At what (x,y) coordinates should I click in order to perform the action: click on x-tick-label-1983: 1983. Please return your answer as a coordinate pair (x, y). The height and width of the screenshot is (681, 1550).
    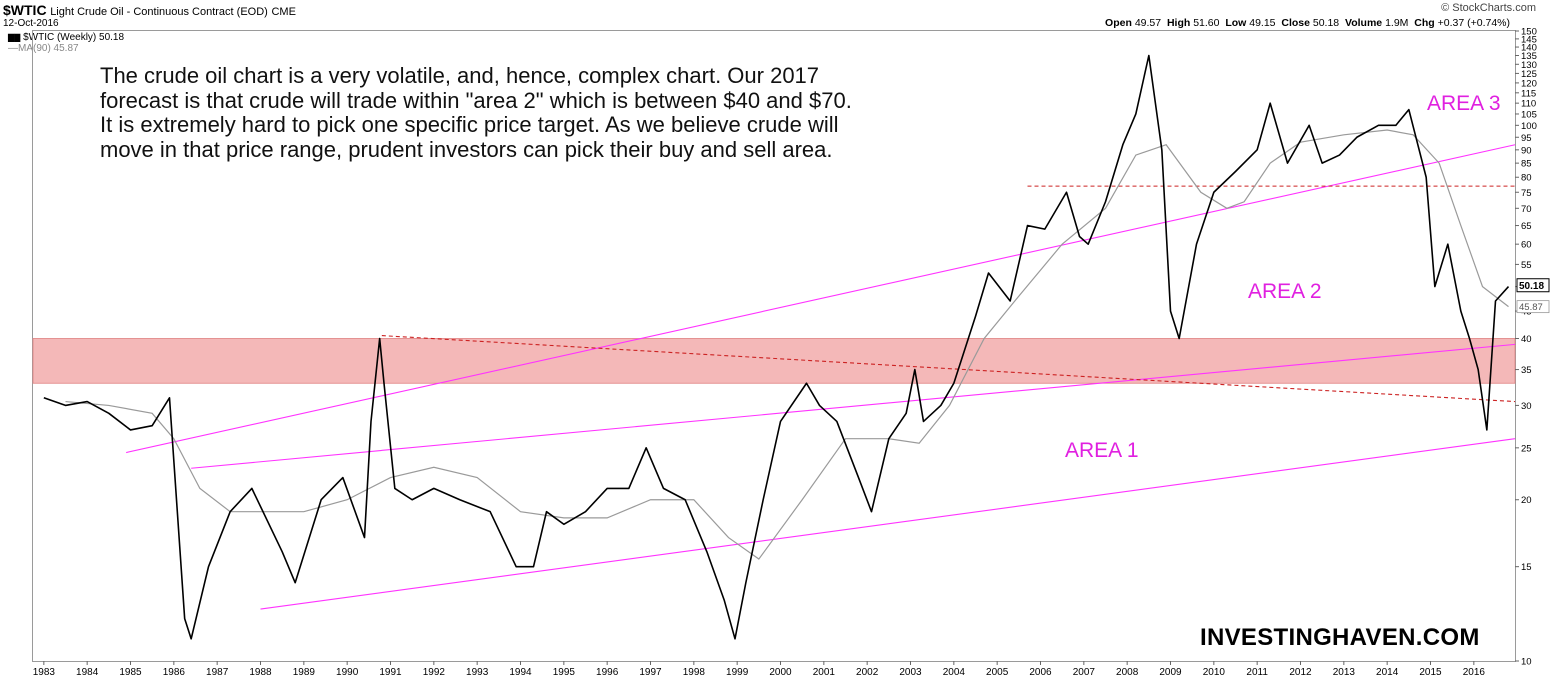
    Looking at the image, I should click on (44, 672).